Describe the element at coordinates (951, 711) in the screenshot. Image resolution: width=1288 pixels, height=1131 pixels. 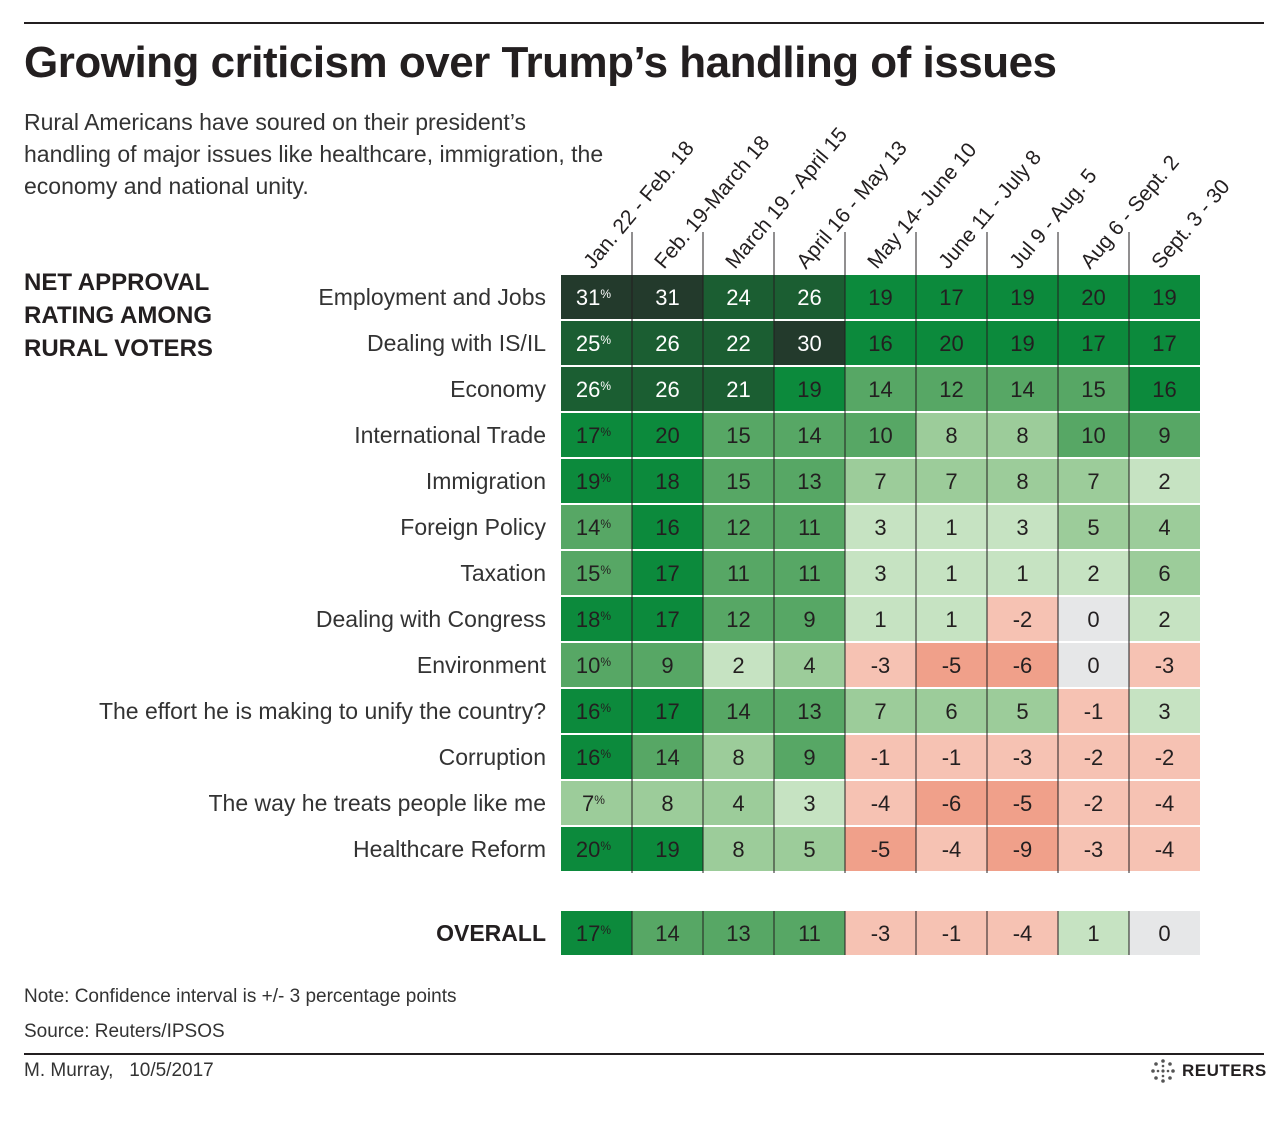
I see `cell-value: 6` at that location.